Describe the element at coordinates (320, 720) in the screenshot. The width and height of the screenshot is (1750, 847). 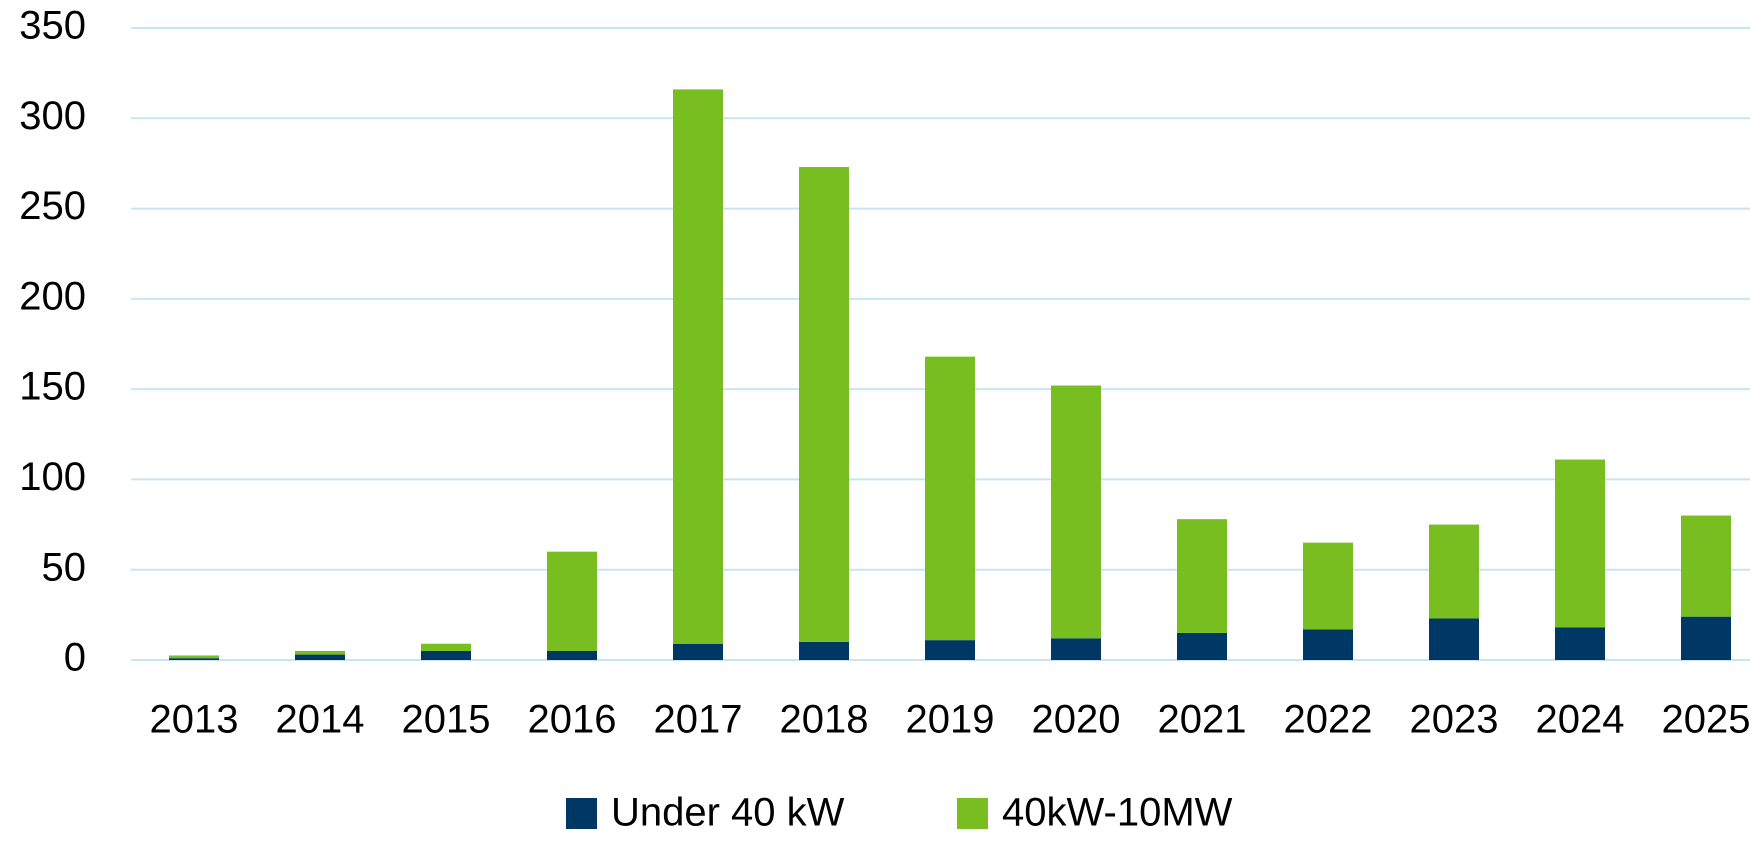
I see `x-tick-label: 2014` at that location.